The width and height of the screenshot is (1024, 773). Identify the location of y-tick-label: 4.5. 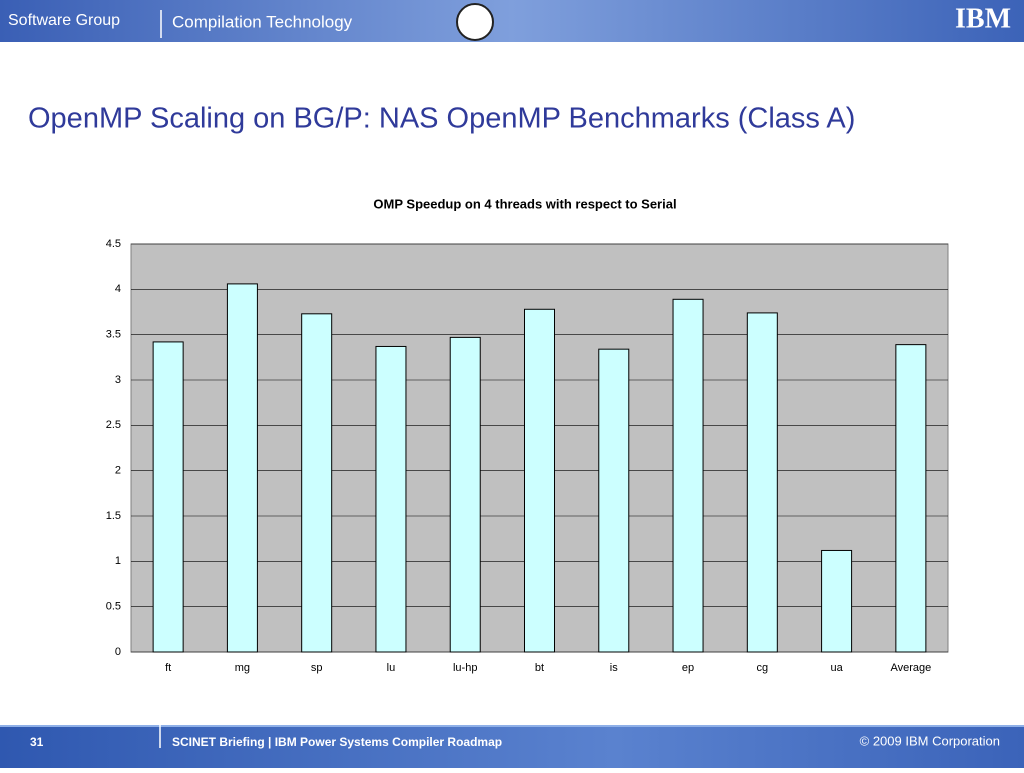
(113, 244).